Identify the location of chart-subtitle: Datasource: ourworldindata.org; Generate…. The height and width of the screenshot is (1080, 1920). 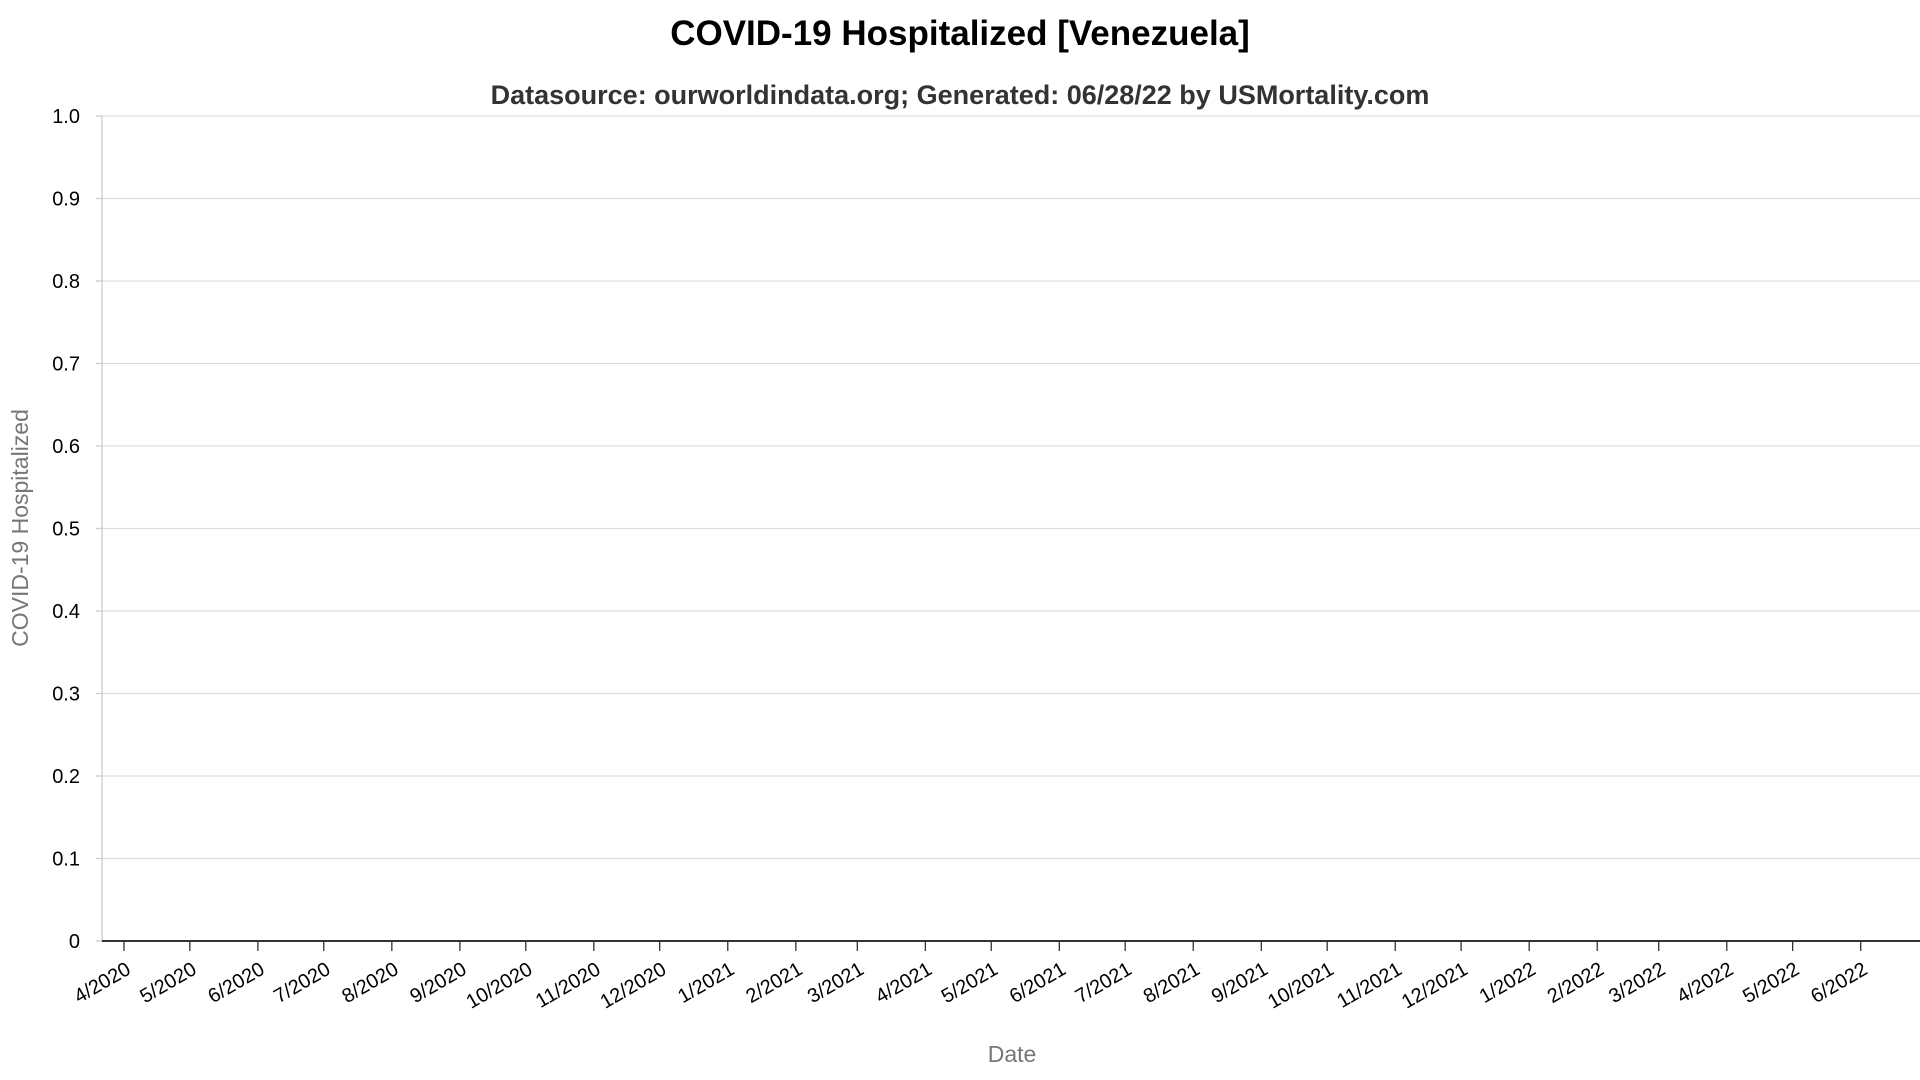
(960, 95).